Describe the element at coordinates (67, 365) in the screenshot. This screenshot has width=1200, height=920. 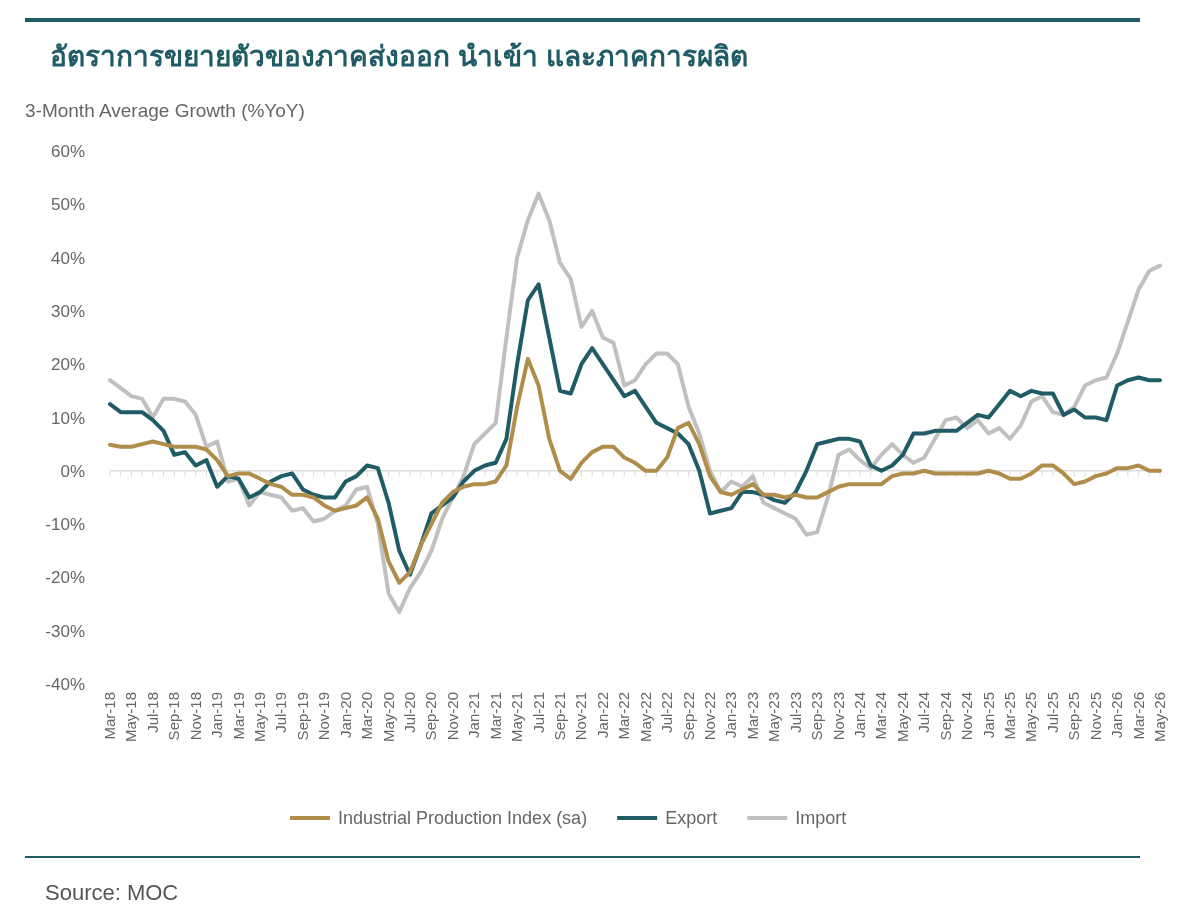
I see `y-tick-label: 20%` at that location.